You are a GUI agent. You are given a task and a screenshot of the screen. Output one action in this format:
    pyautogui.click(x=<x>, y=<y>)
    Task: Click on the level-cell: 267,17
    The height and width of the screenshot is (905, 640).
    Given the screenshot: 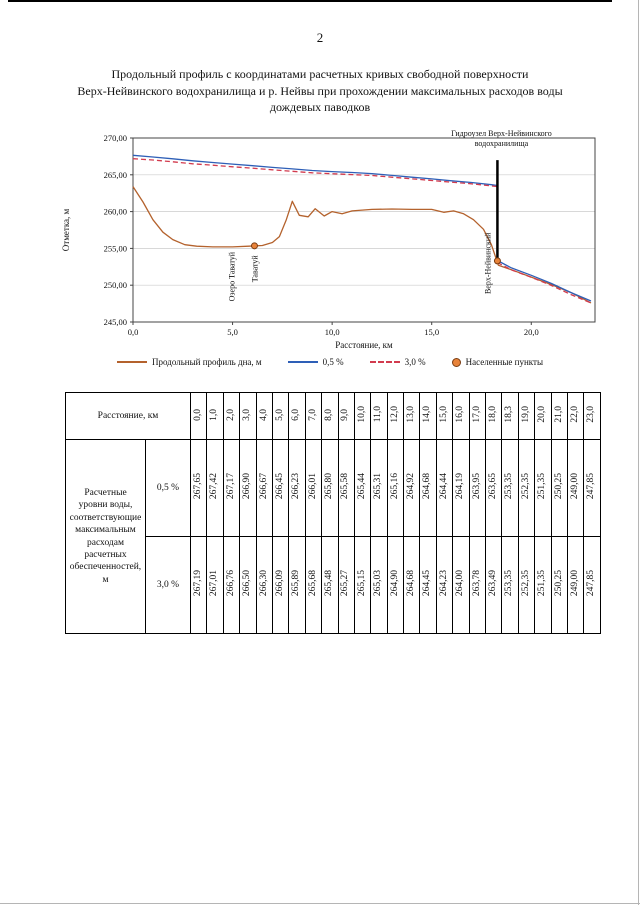 What is the action you would take?
    pyautogui.click(x=231, y=488)
    